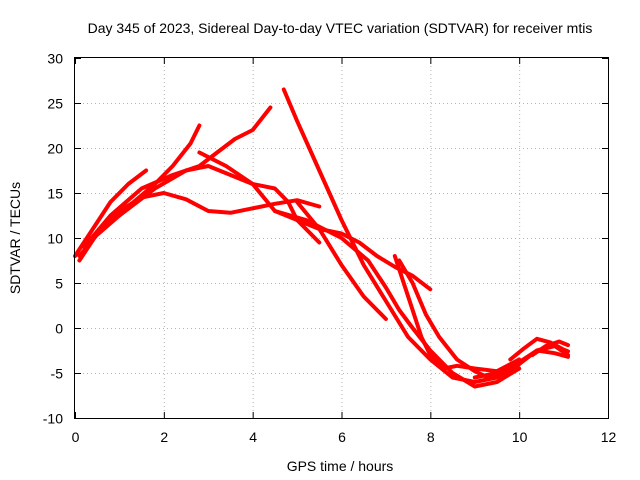 The height and width of the screenshot is (480, 640). Describe the element at coordinates (55, 59) in the screenshot. I see `y-tick-label: 30` at that location.